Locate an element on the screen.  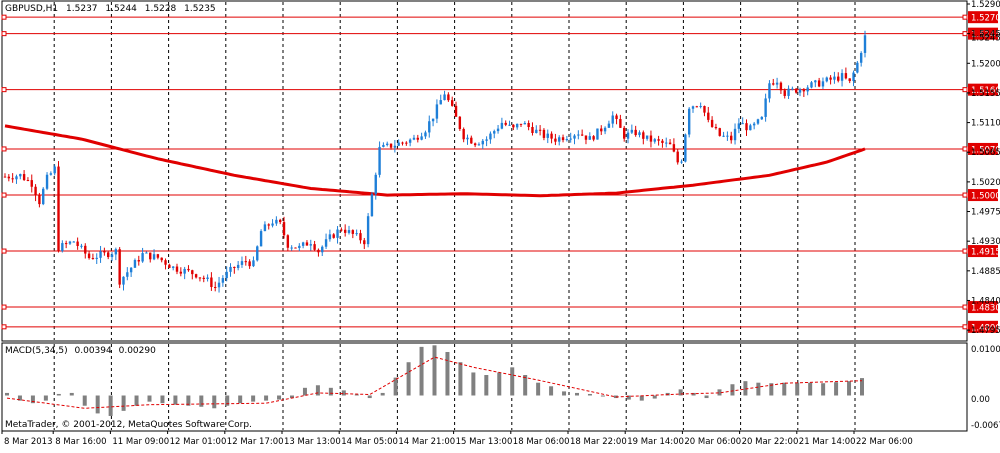
time-tick-label: 14 Mar 21:00 is located at coordinates (426, 442).